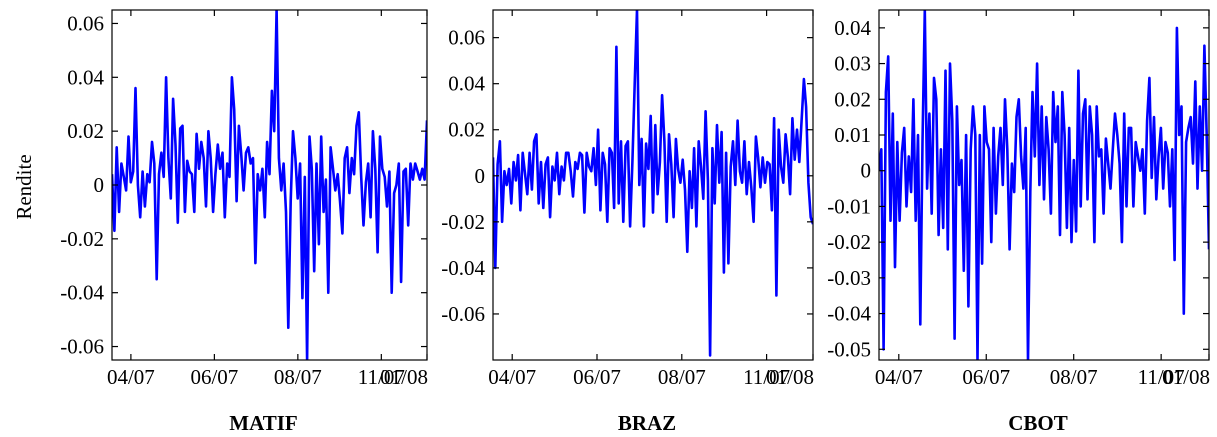 This screenshot has width=1217, height=437. I want to click on y-tick-label: -0.01, so click(849, 206).